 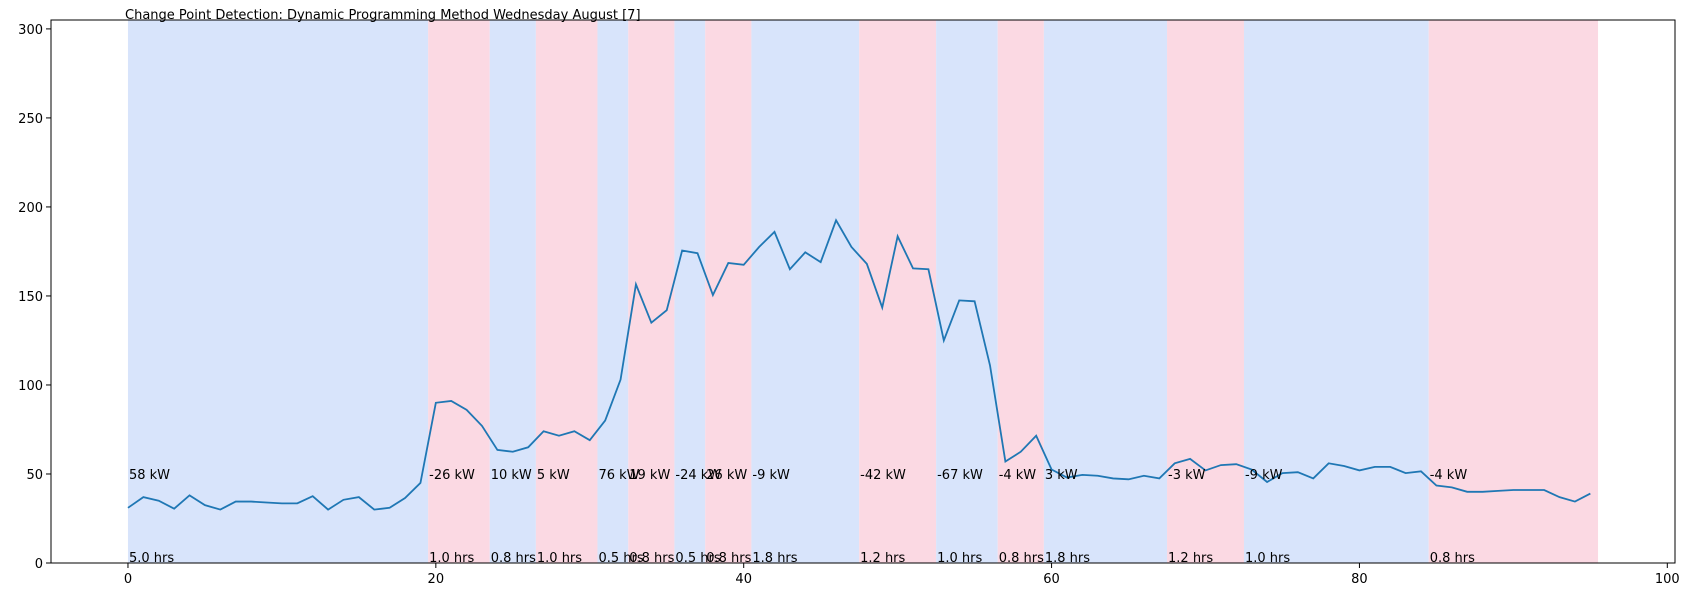 What do you see at coordinates (1359, 579) in the screenshot?
I see `x-tick-label: 80` at bounding box center [1359, 579].